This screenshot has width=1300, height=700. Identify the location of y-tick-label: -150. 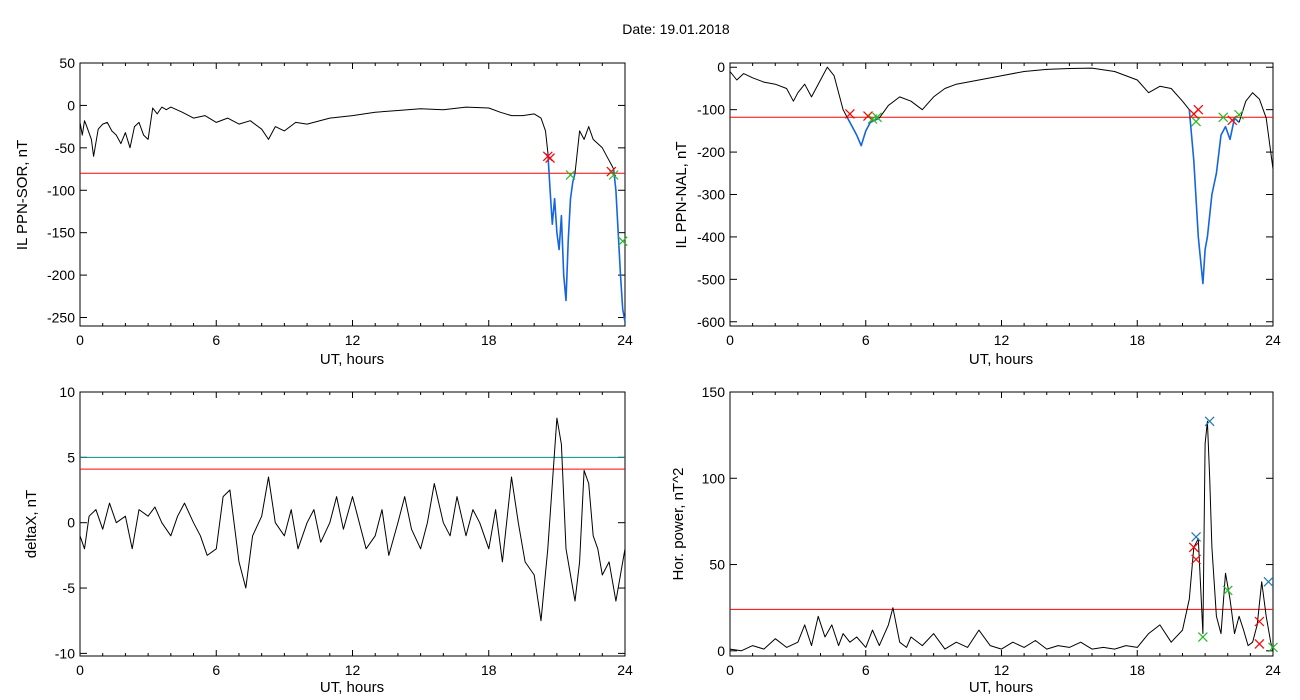
(61, 233).